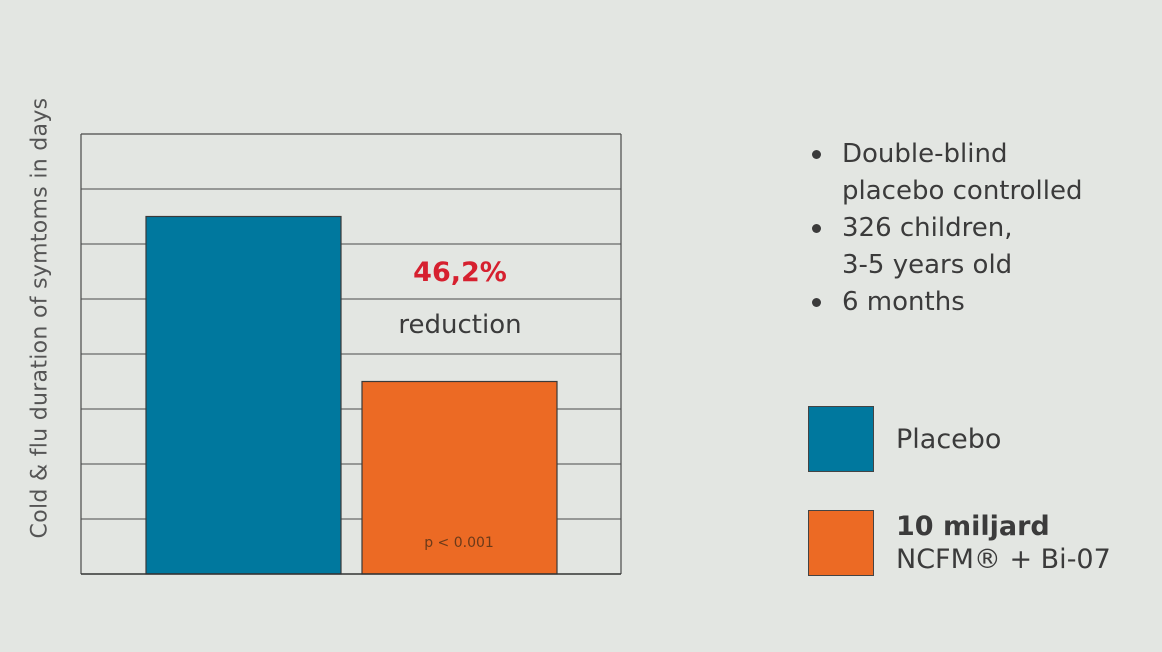 This screenshot has width=1162, height=652. What do you see at coordinates (1003, 559) in the screenshot?
I see `legend-sublabel: NCFM® + Bi-07` at bounding box center [1003, 559].